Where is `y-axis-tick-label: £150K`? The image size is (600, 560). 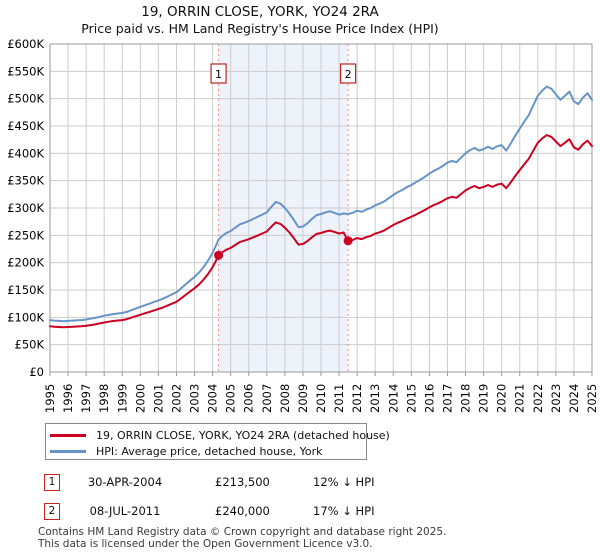
y-axis-tick-label: £150K is located at coordinates (25, 290).